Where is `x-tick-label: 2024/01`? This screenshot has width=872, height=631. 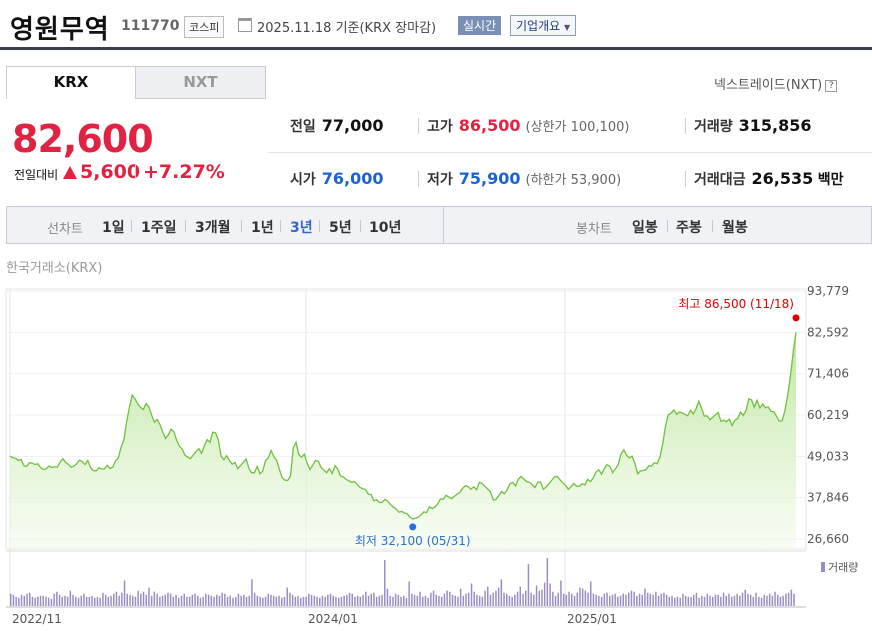 x-tick-label: 2024/01 is located at coordinates (333, 619).